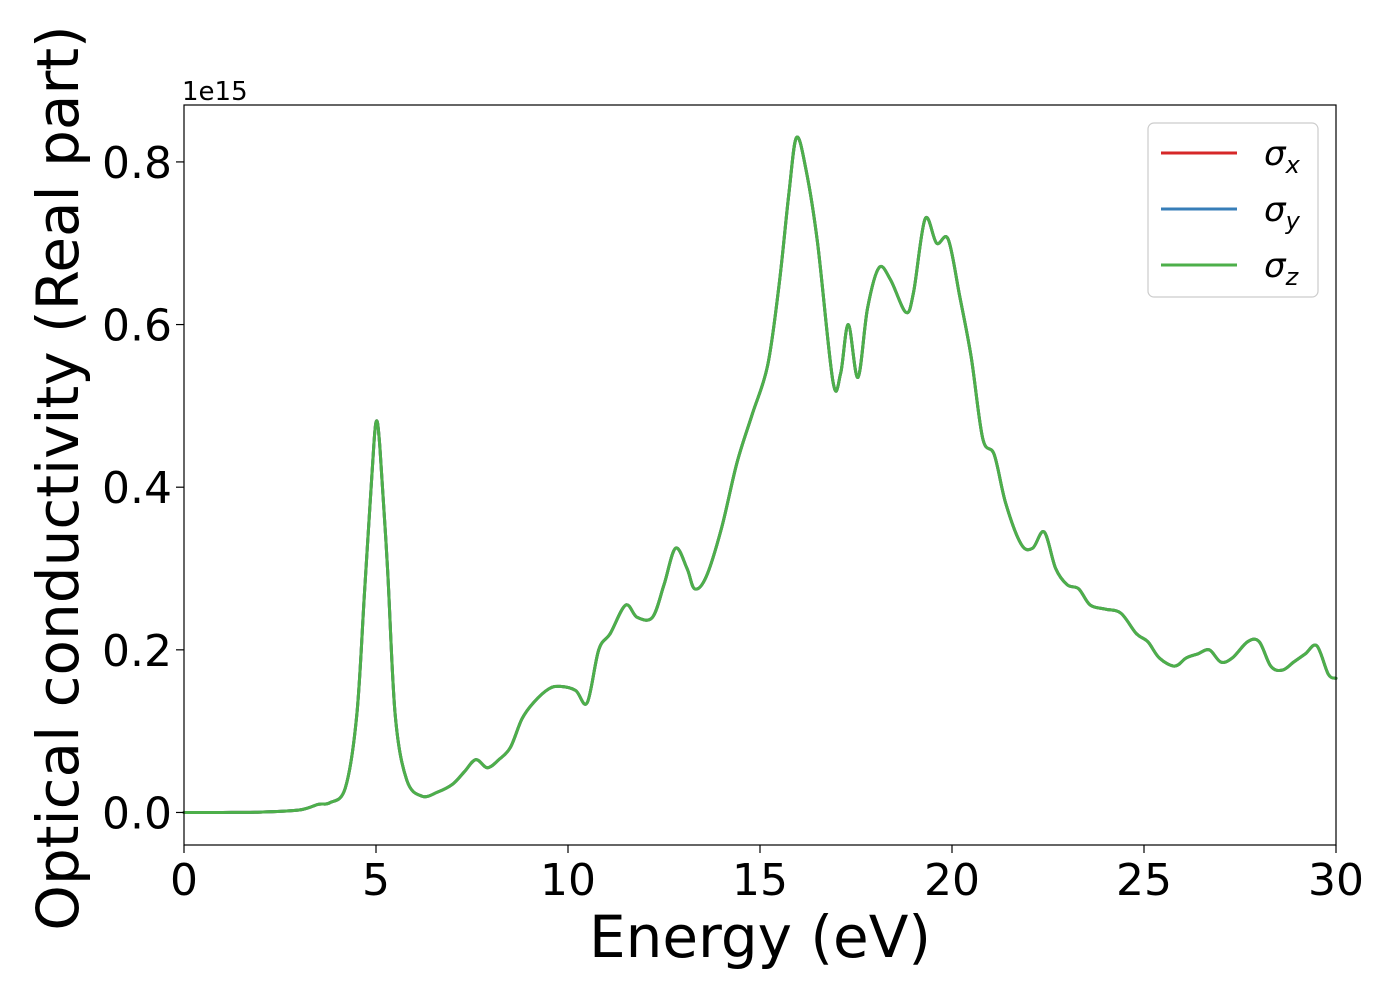 The height and width of the screenshot is (1000, 1400). Describe the element at coordinates (137, 651) in the screenshot. I see `y-tick-label: 0.2` at that location.